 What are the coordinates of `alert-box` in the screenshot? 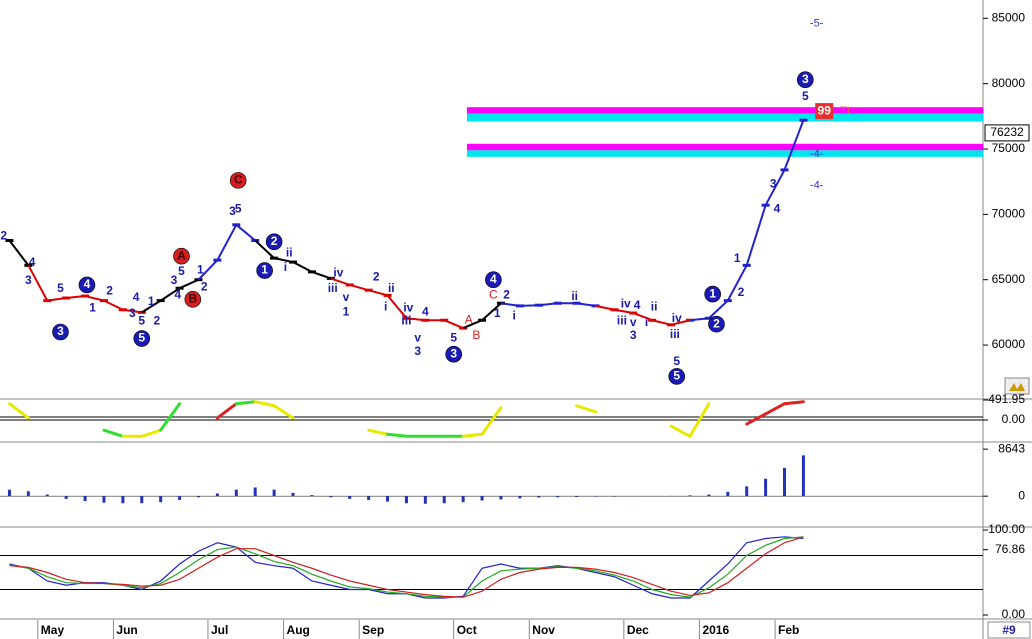 It's located at (824, 111).